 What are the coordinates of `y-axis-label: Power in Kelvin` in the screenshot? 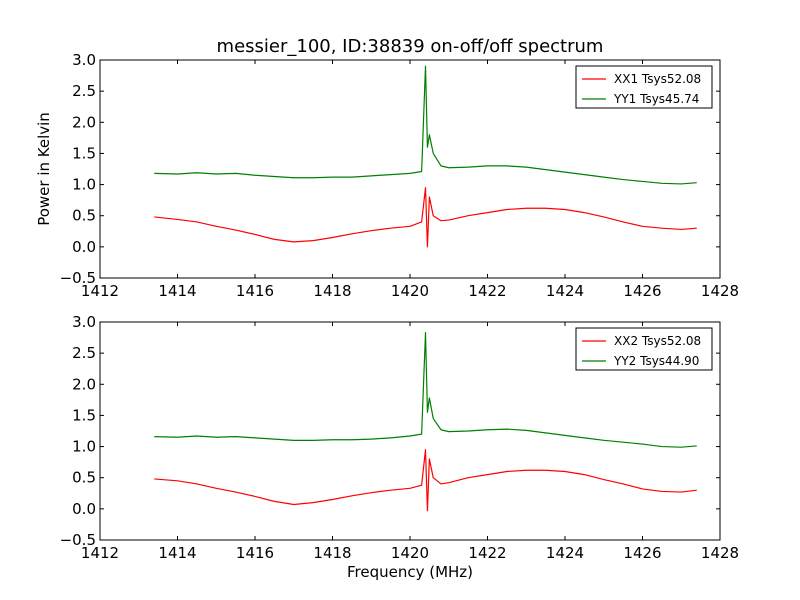 It's located at (44, 169).